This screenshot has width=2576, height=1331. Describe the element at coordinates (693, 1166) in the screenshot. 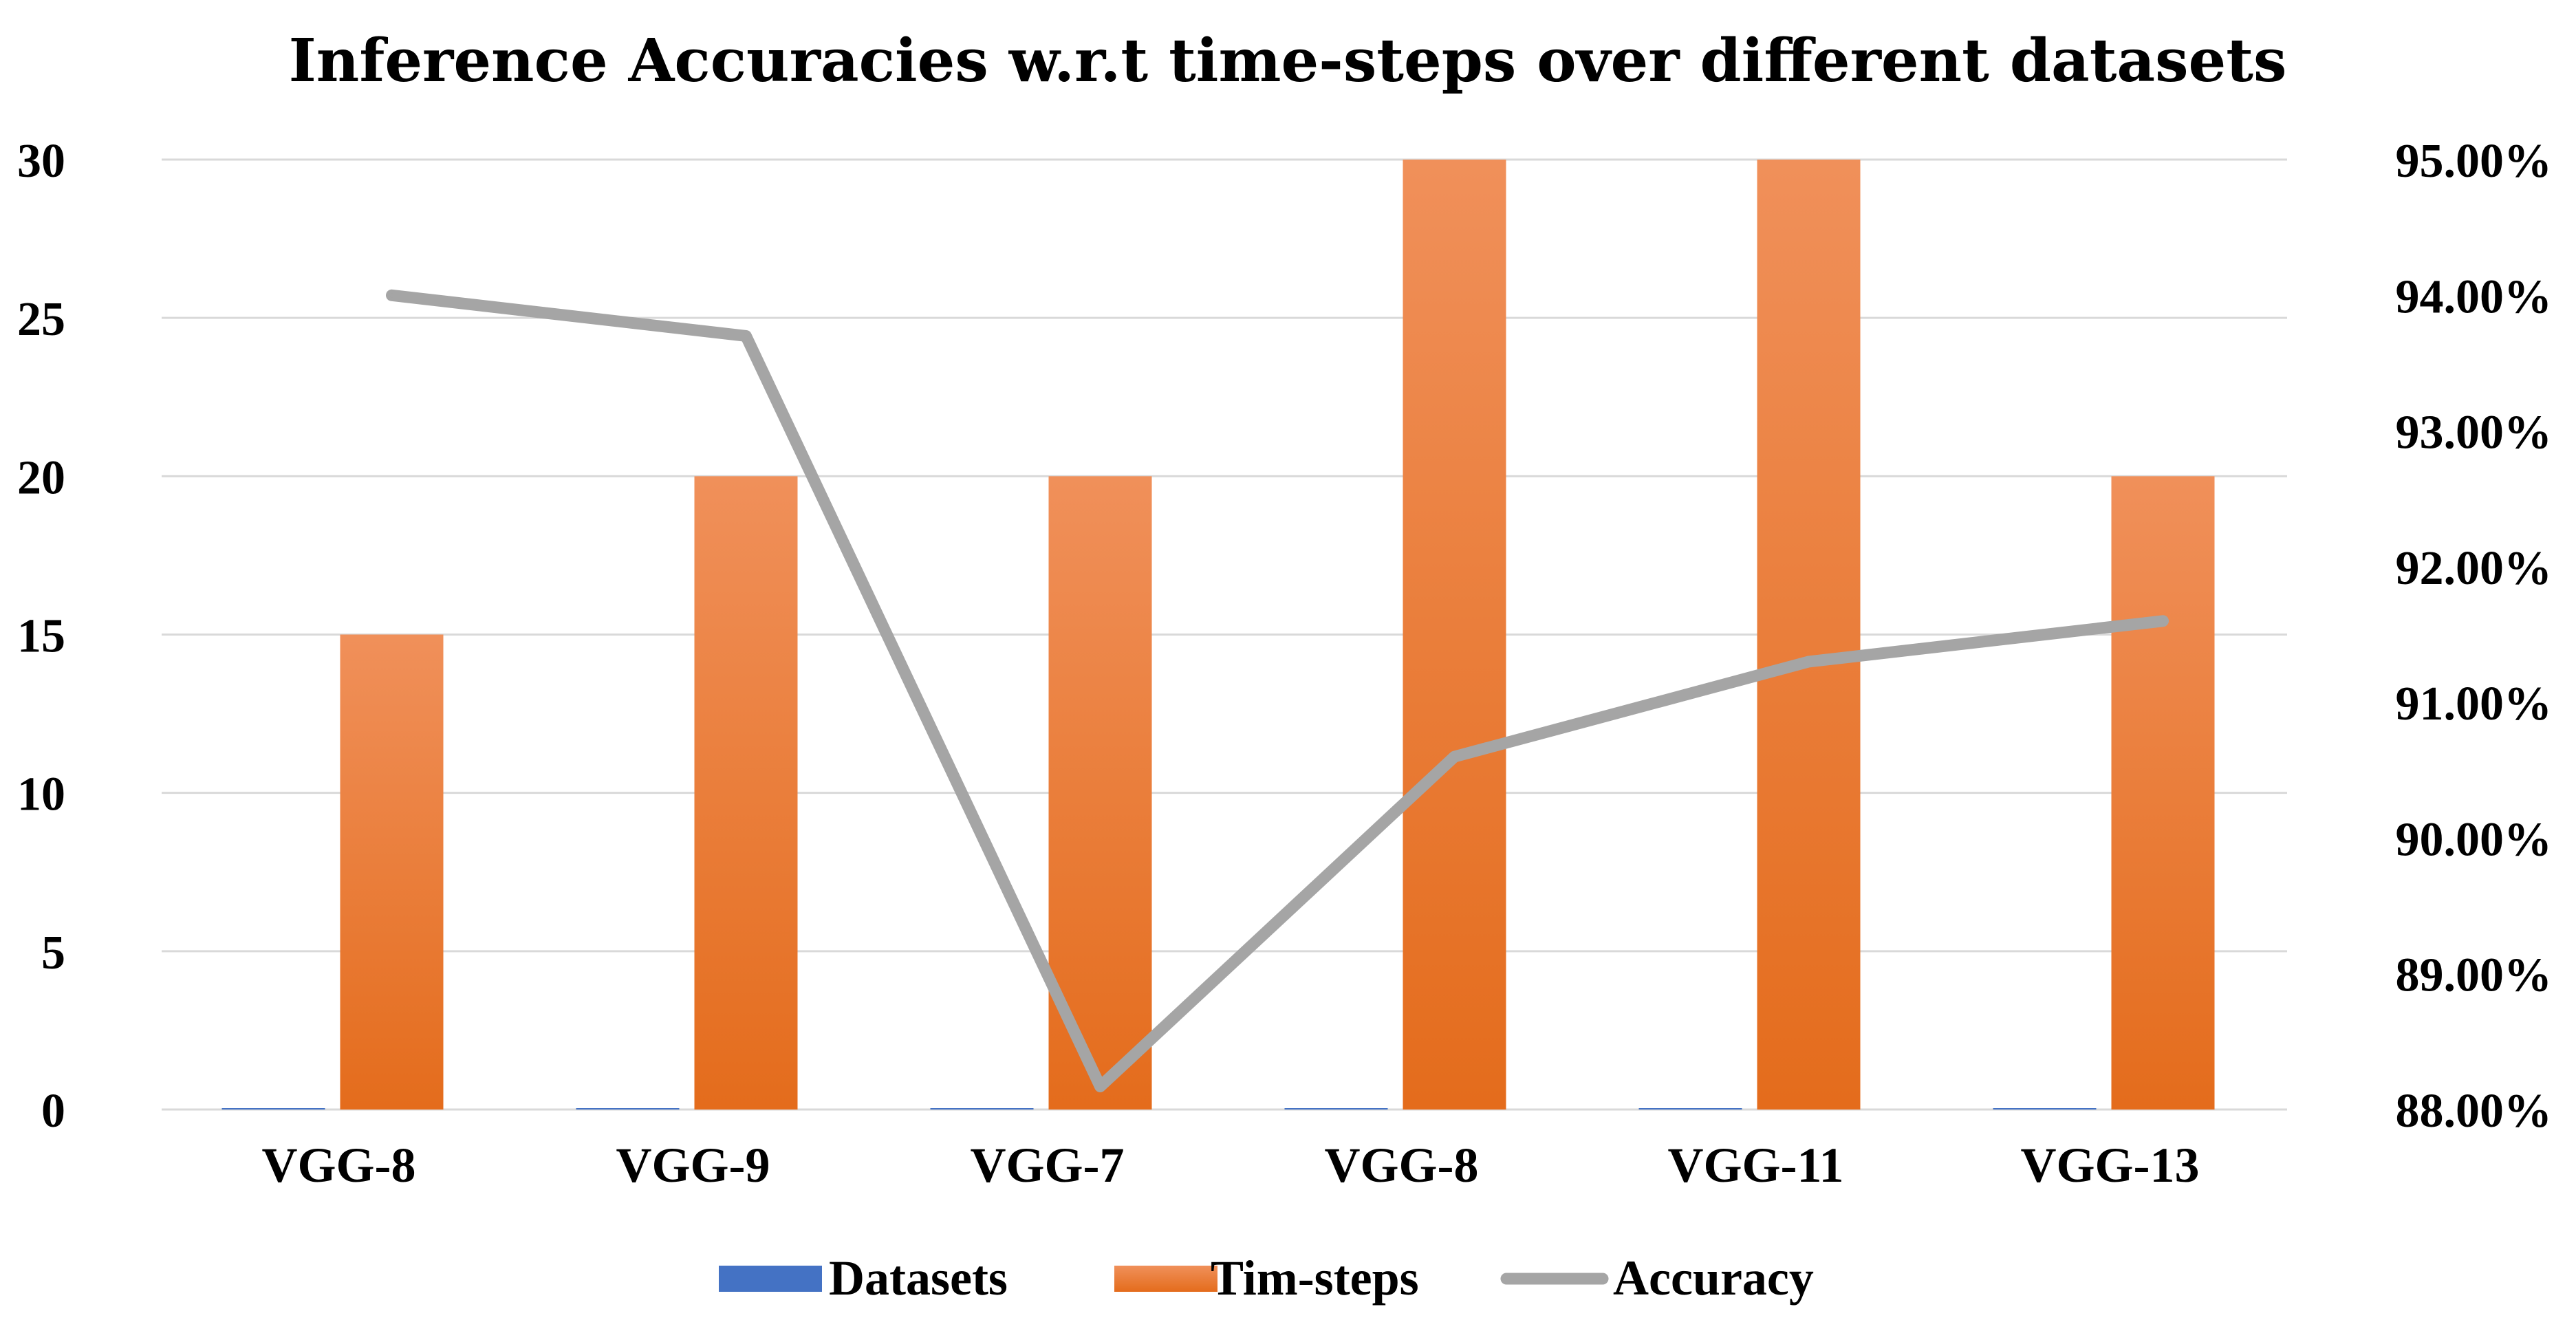

I see `category-label: VGG-9` at that location.